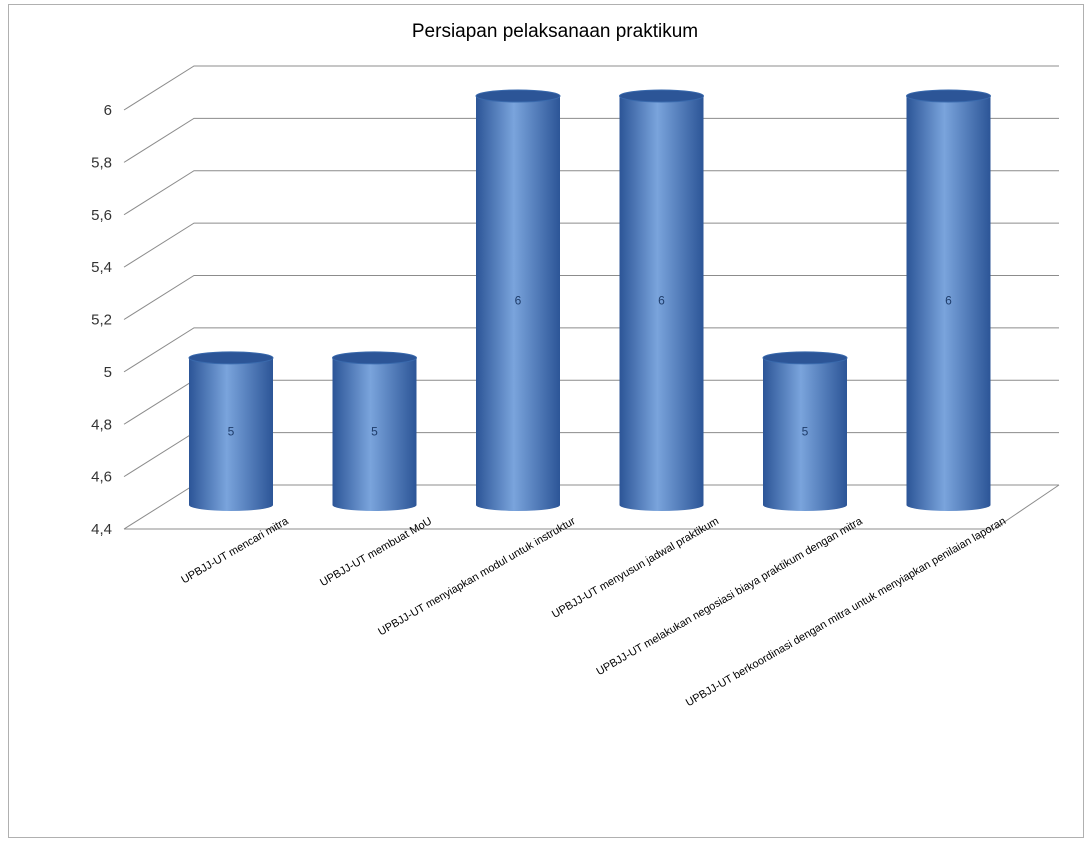 The width and height of the screenshot is (1088, 841). I want to click on chart-title: Persiapan pelaksanaan praktikum, so click(555, 31).